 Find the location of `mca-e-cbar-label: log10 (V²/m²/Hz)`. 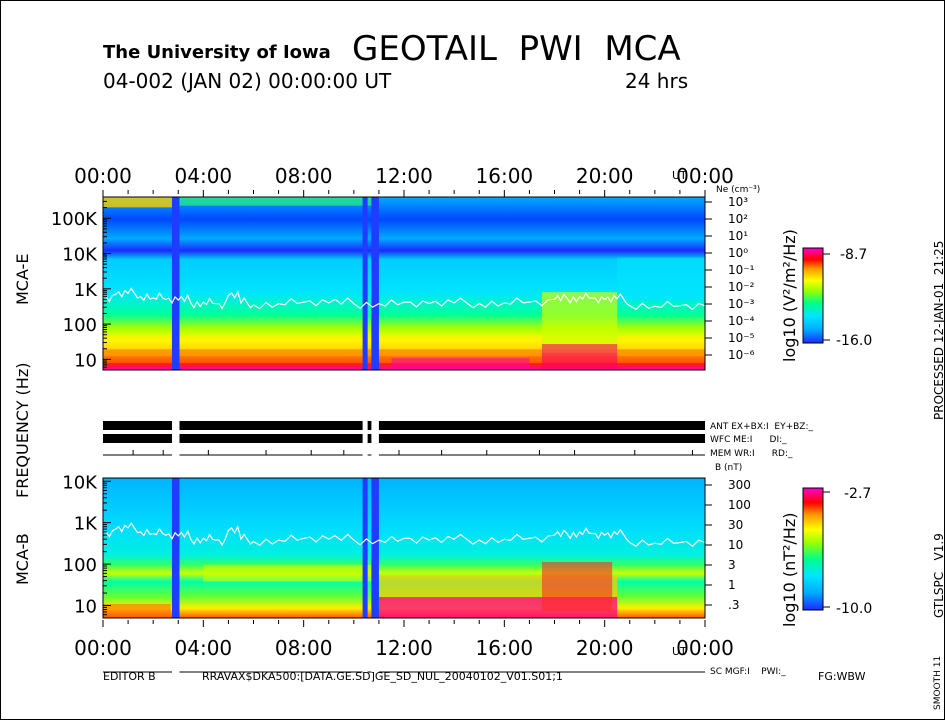

mca-e-cbar-label: log10 (V²/m²/Hz) is located at coordinates (789, 295).